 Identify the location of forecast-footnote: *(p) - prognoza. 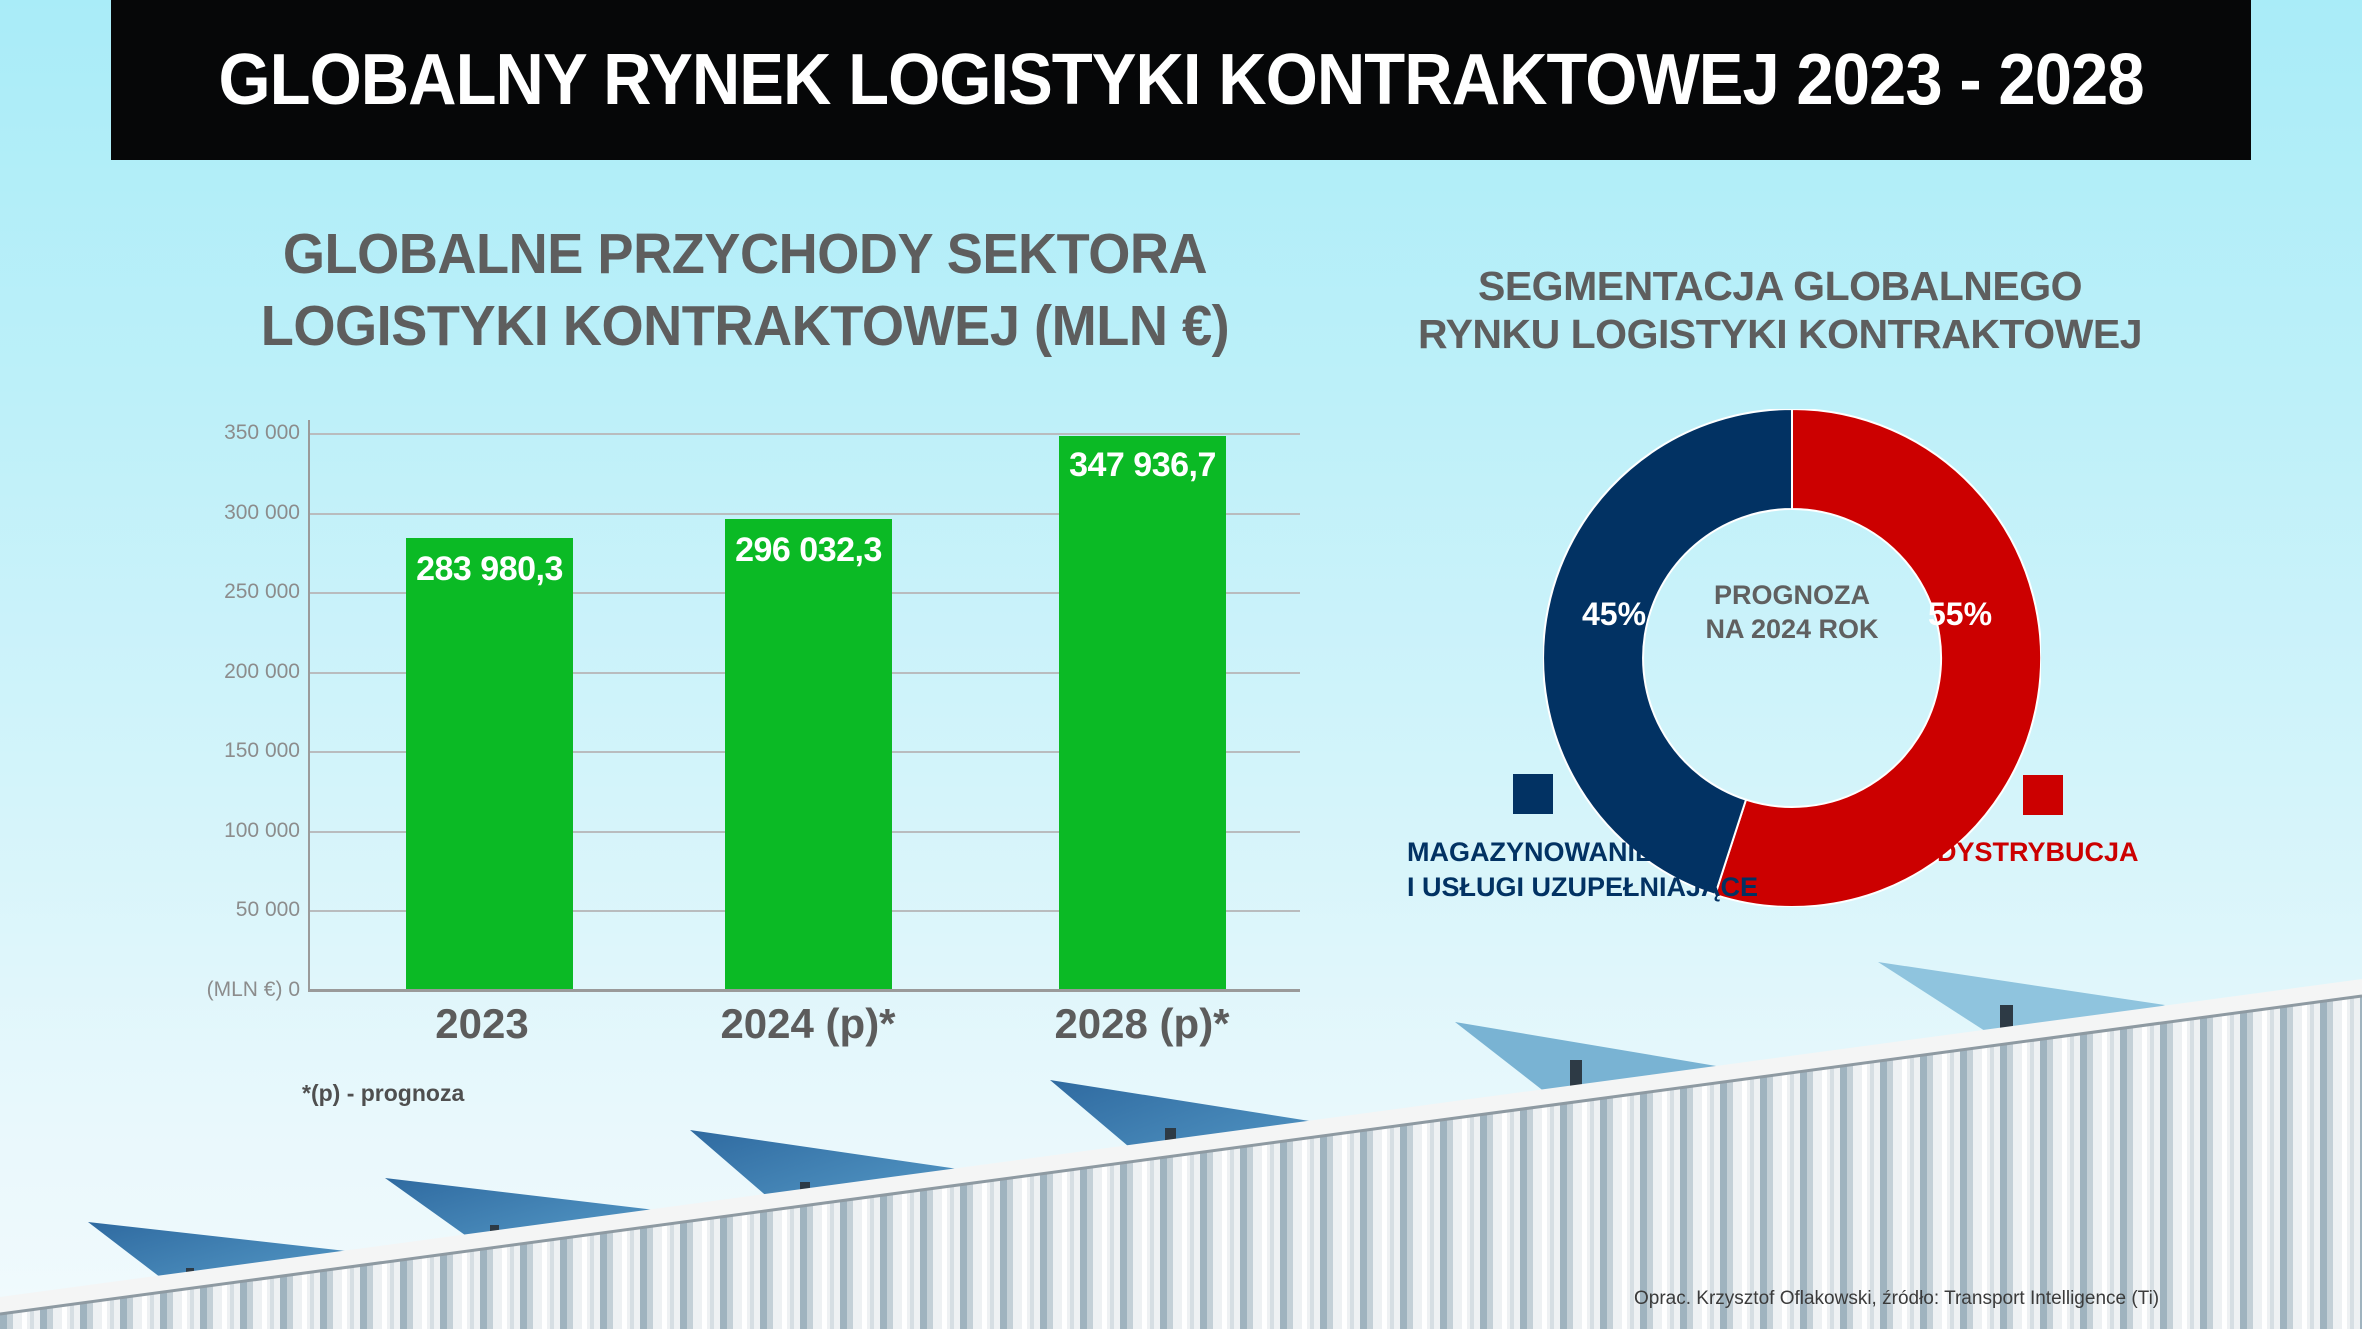
(383, 1093).